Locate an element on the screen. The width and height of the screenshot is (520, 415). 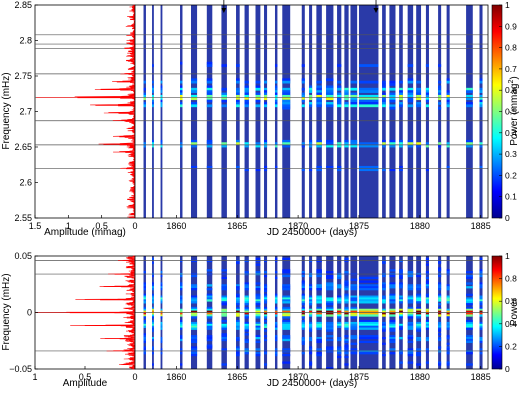
arrow-markers is located at coordinates (300, 6).